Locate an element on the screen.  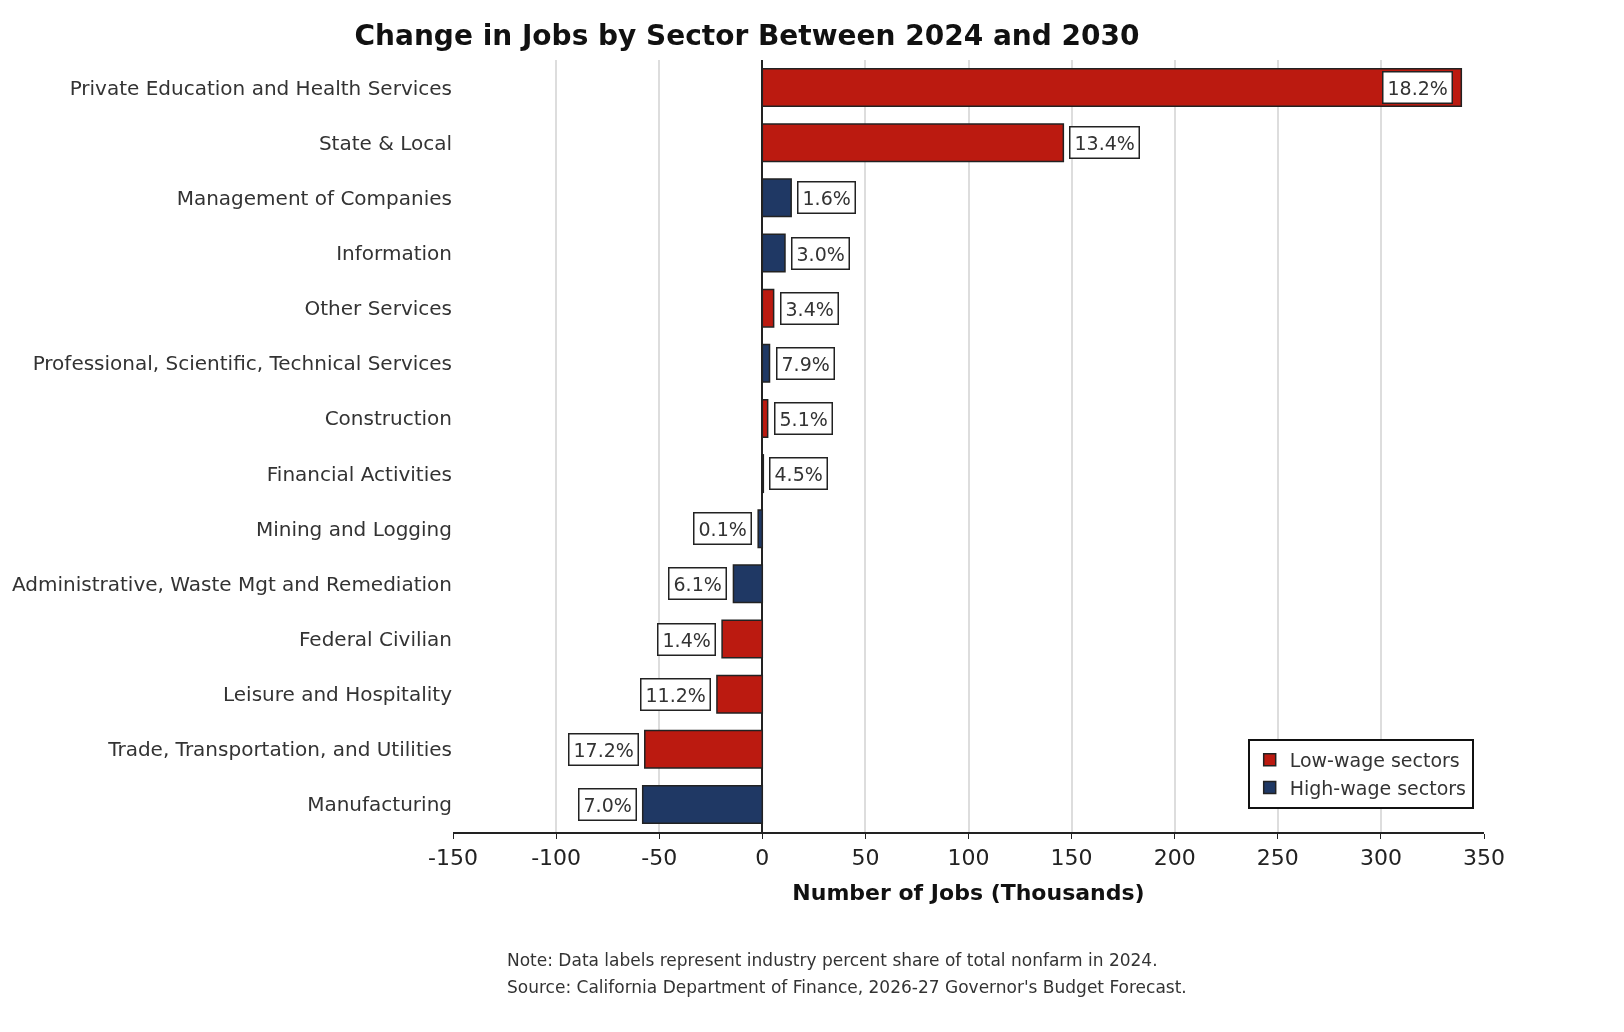
y-tick-label: Federal Civilian is located at coordinates (375, 639).